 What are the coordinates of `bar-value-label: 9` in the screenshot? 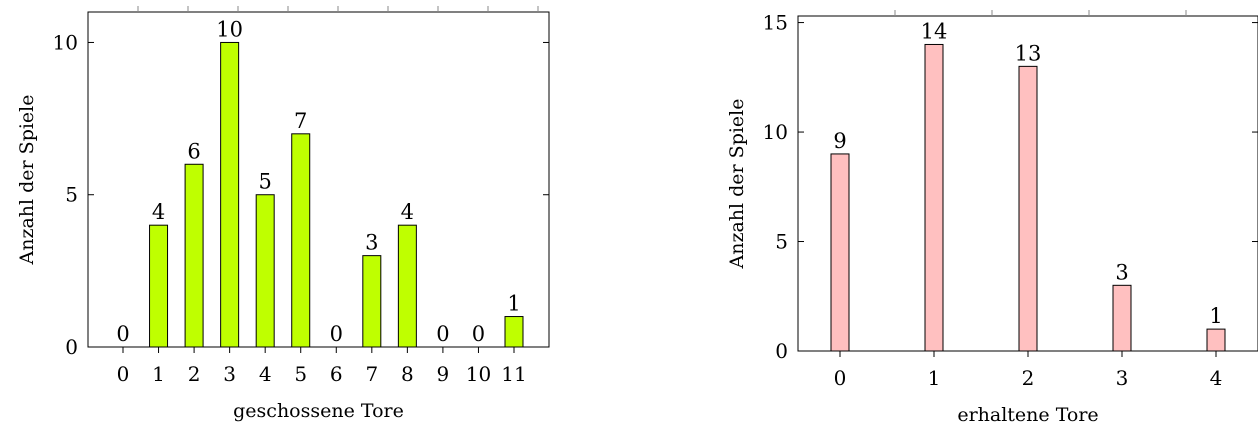 It's located at (839, 141).